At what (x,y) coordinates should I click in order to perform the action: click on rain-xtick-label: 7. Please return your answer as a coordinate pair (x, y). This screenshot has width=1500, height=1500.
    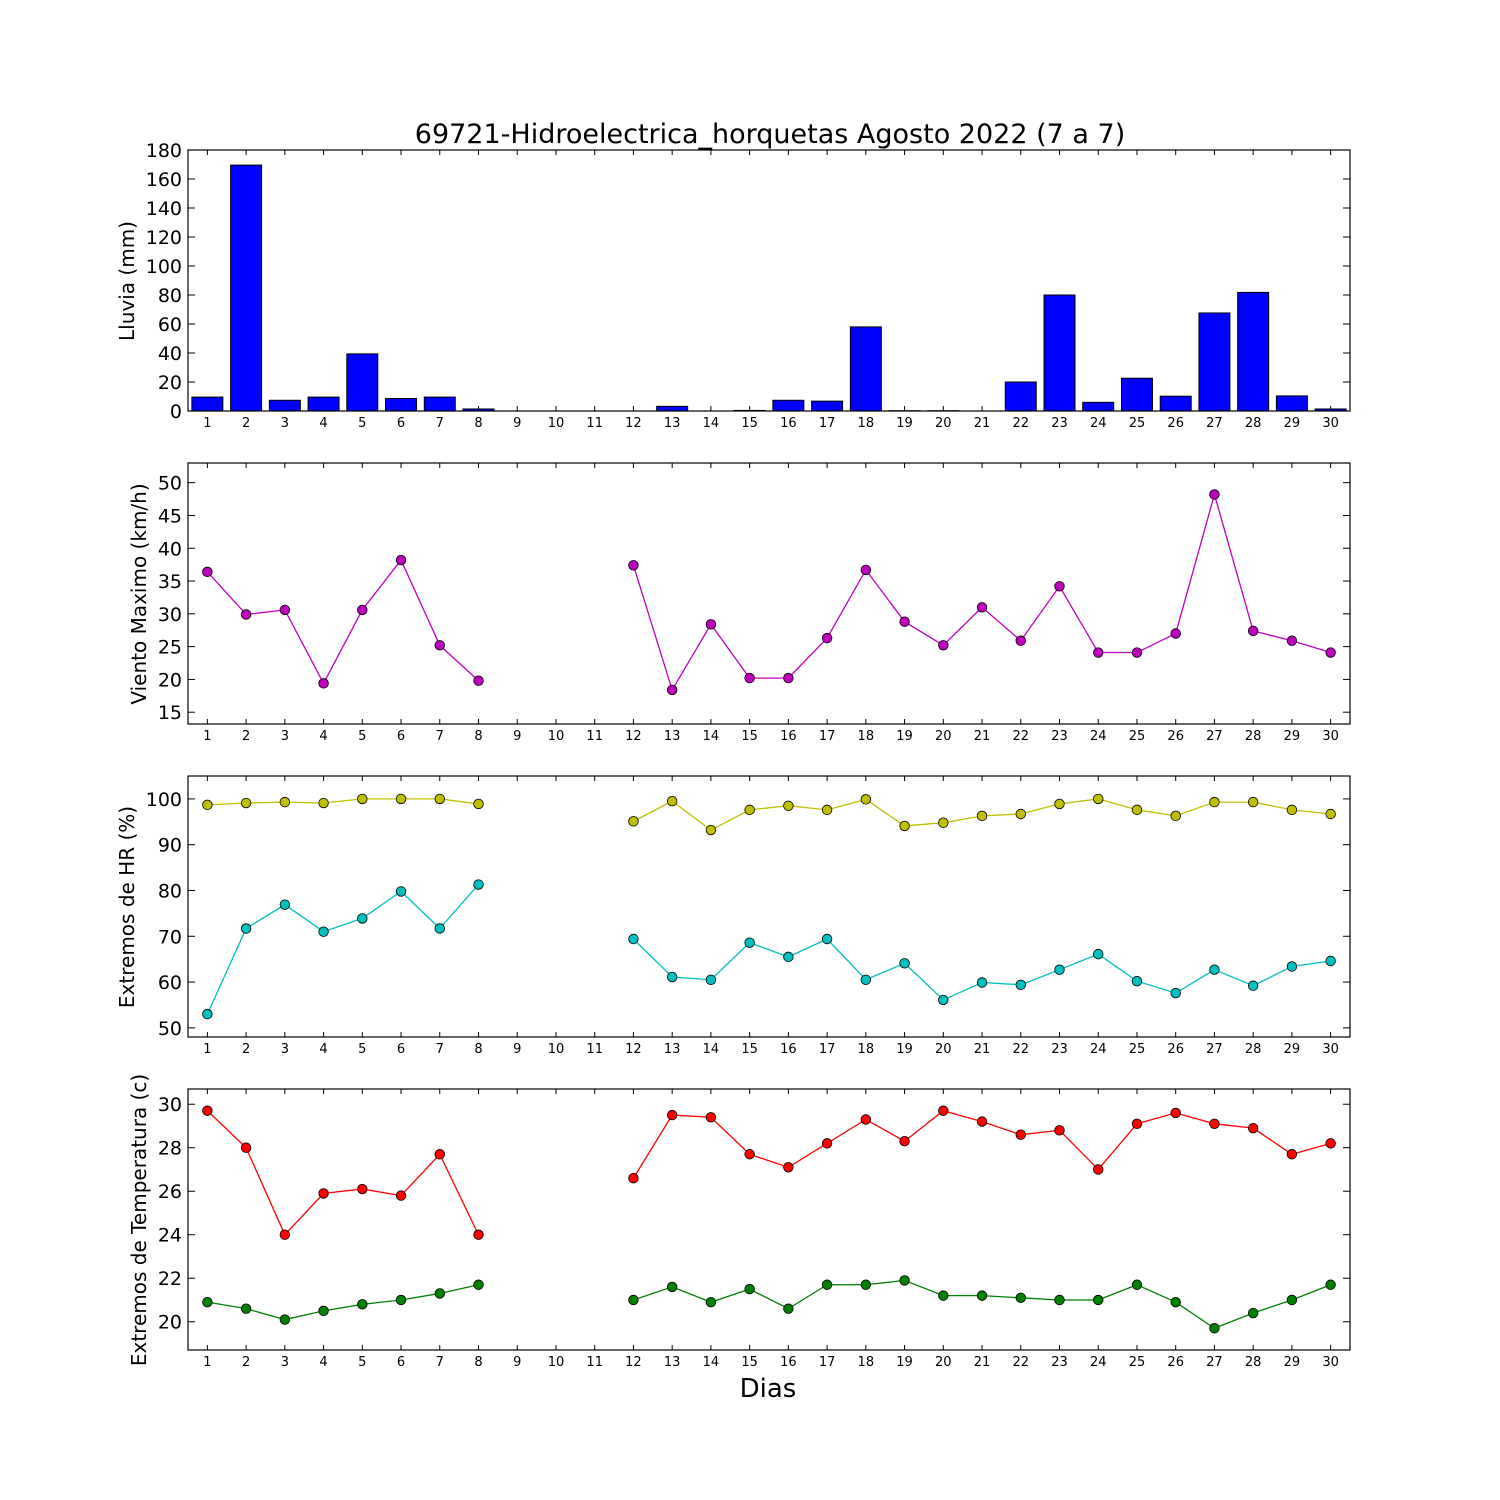
    Looking at the image, I should click on (440, 423).